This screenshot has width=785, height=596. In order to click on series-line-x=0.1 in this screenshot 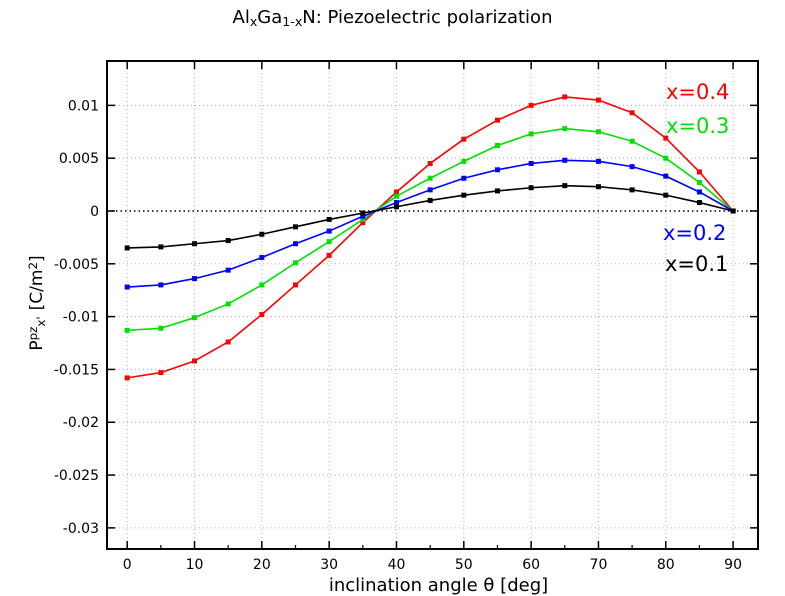, I will do `click(430, 216)`.